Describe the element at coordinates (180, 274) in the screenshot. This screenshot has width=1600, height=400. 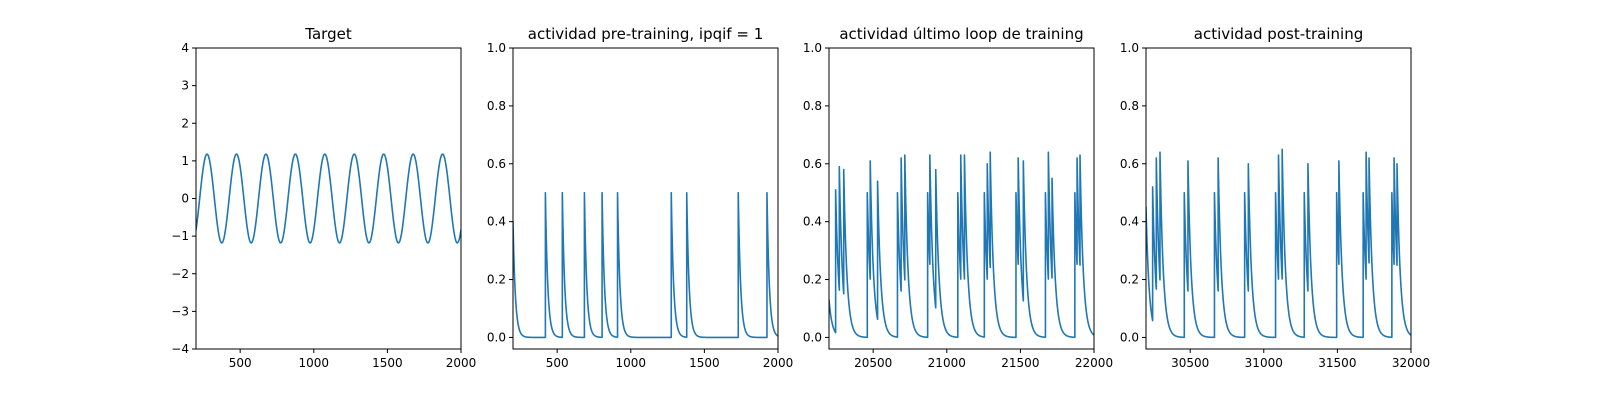
I see `y-tick-label: −2` at that location.